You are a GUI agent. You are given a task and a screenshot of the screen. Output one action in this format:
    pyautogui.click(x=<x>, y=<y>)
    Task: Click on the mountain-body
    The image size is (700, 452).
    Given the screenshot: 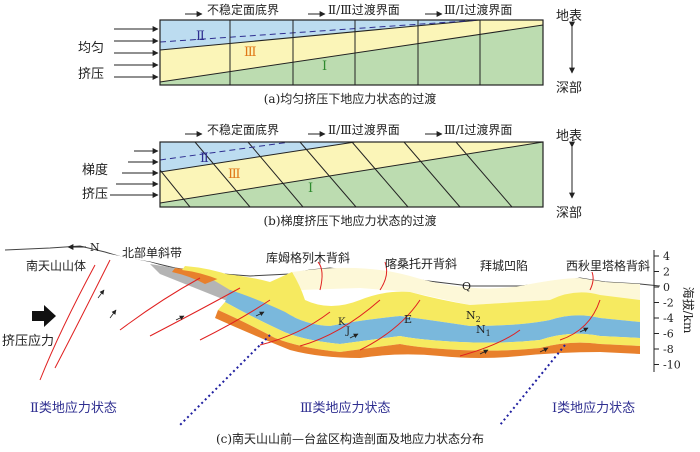 What is the action you would take?
    pyautogui.click(x=120, y=261)
    